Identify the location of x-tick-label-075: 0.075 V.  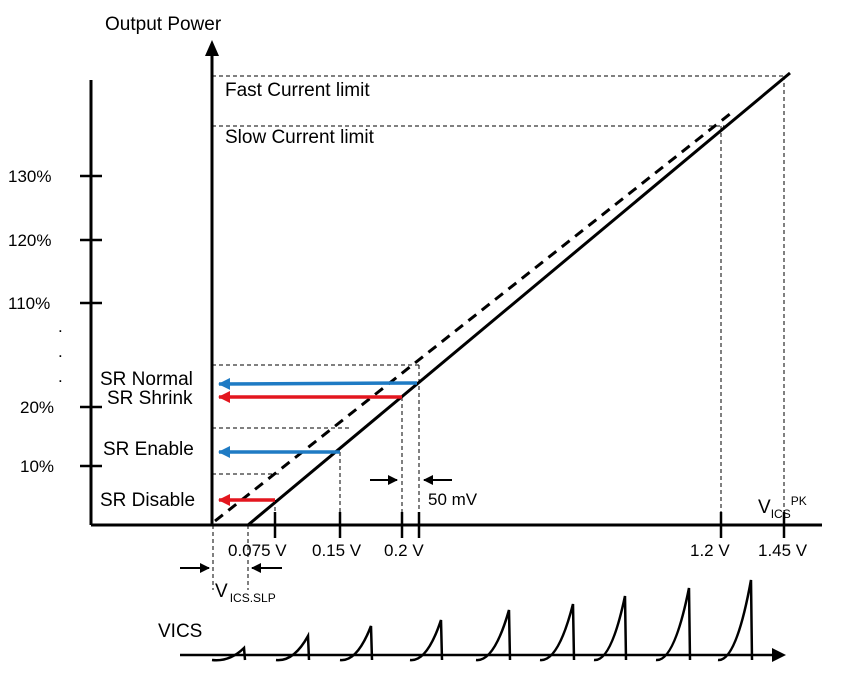
(257, 550).